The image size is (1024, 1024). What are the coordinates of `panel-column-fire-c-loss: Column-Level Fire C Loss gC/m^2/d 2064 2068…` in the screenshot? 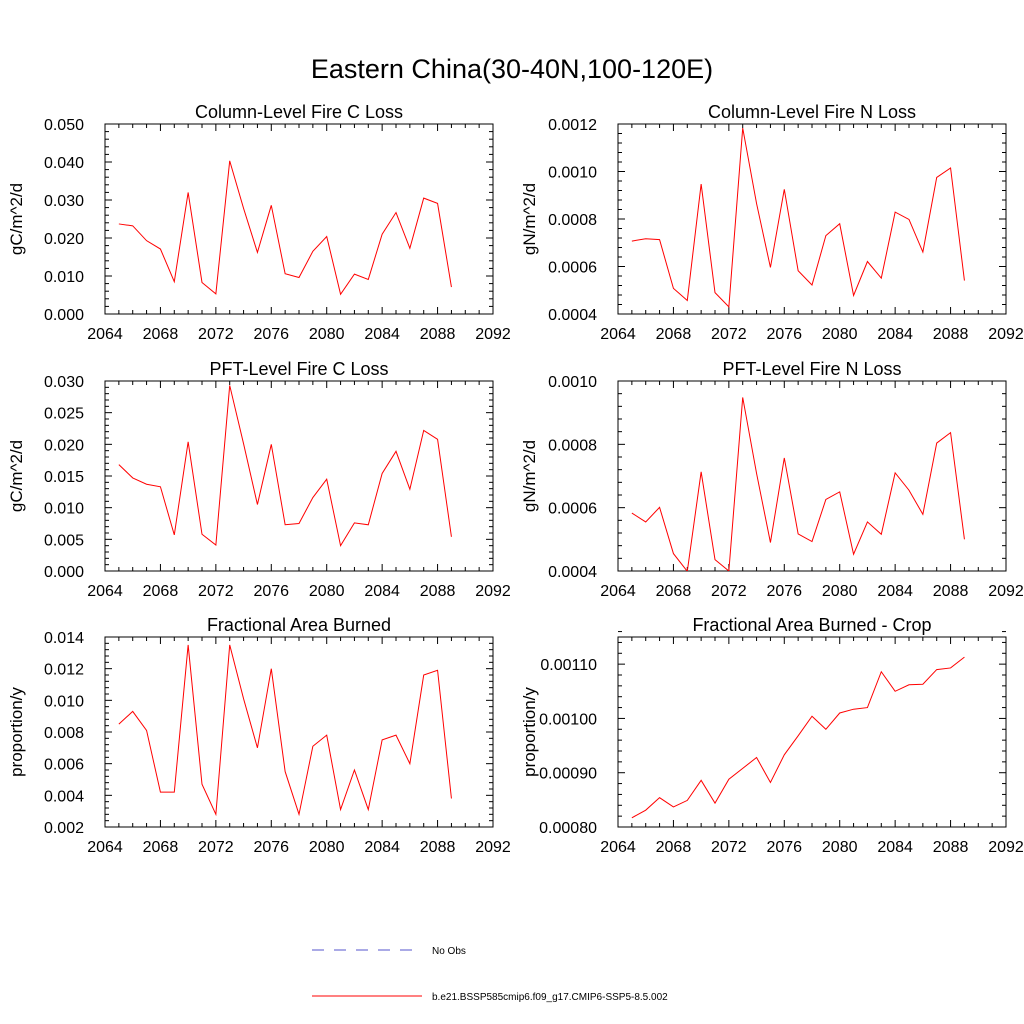 It's located at (259, 222).